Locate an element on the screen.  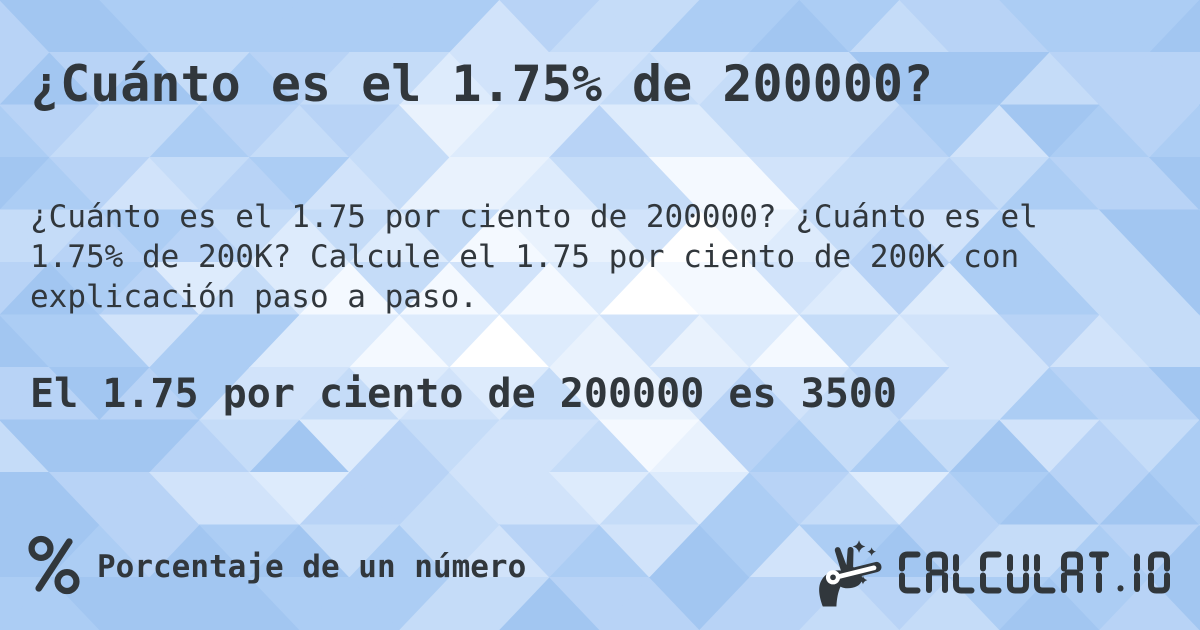
page-title: ¿Cuánto es el 1.75% de 200000? is located at coordinates (482, 83).